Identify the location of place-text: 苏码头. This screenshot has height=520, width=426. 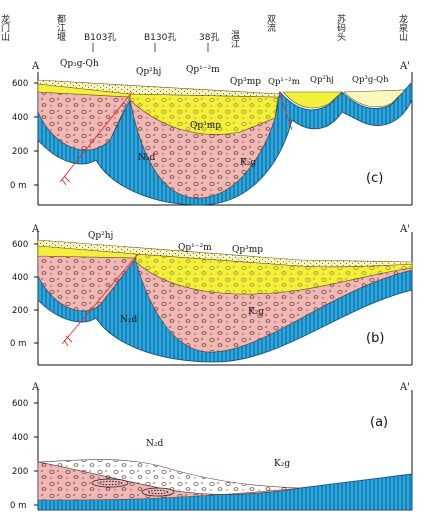
(340, 27).